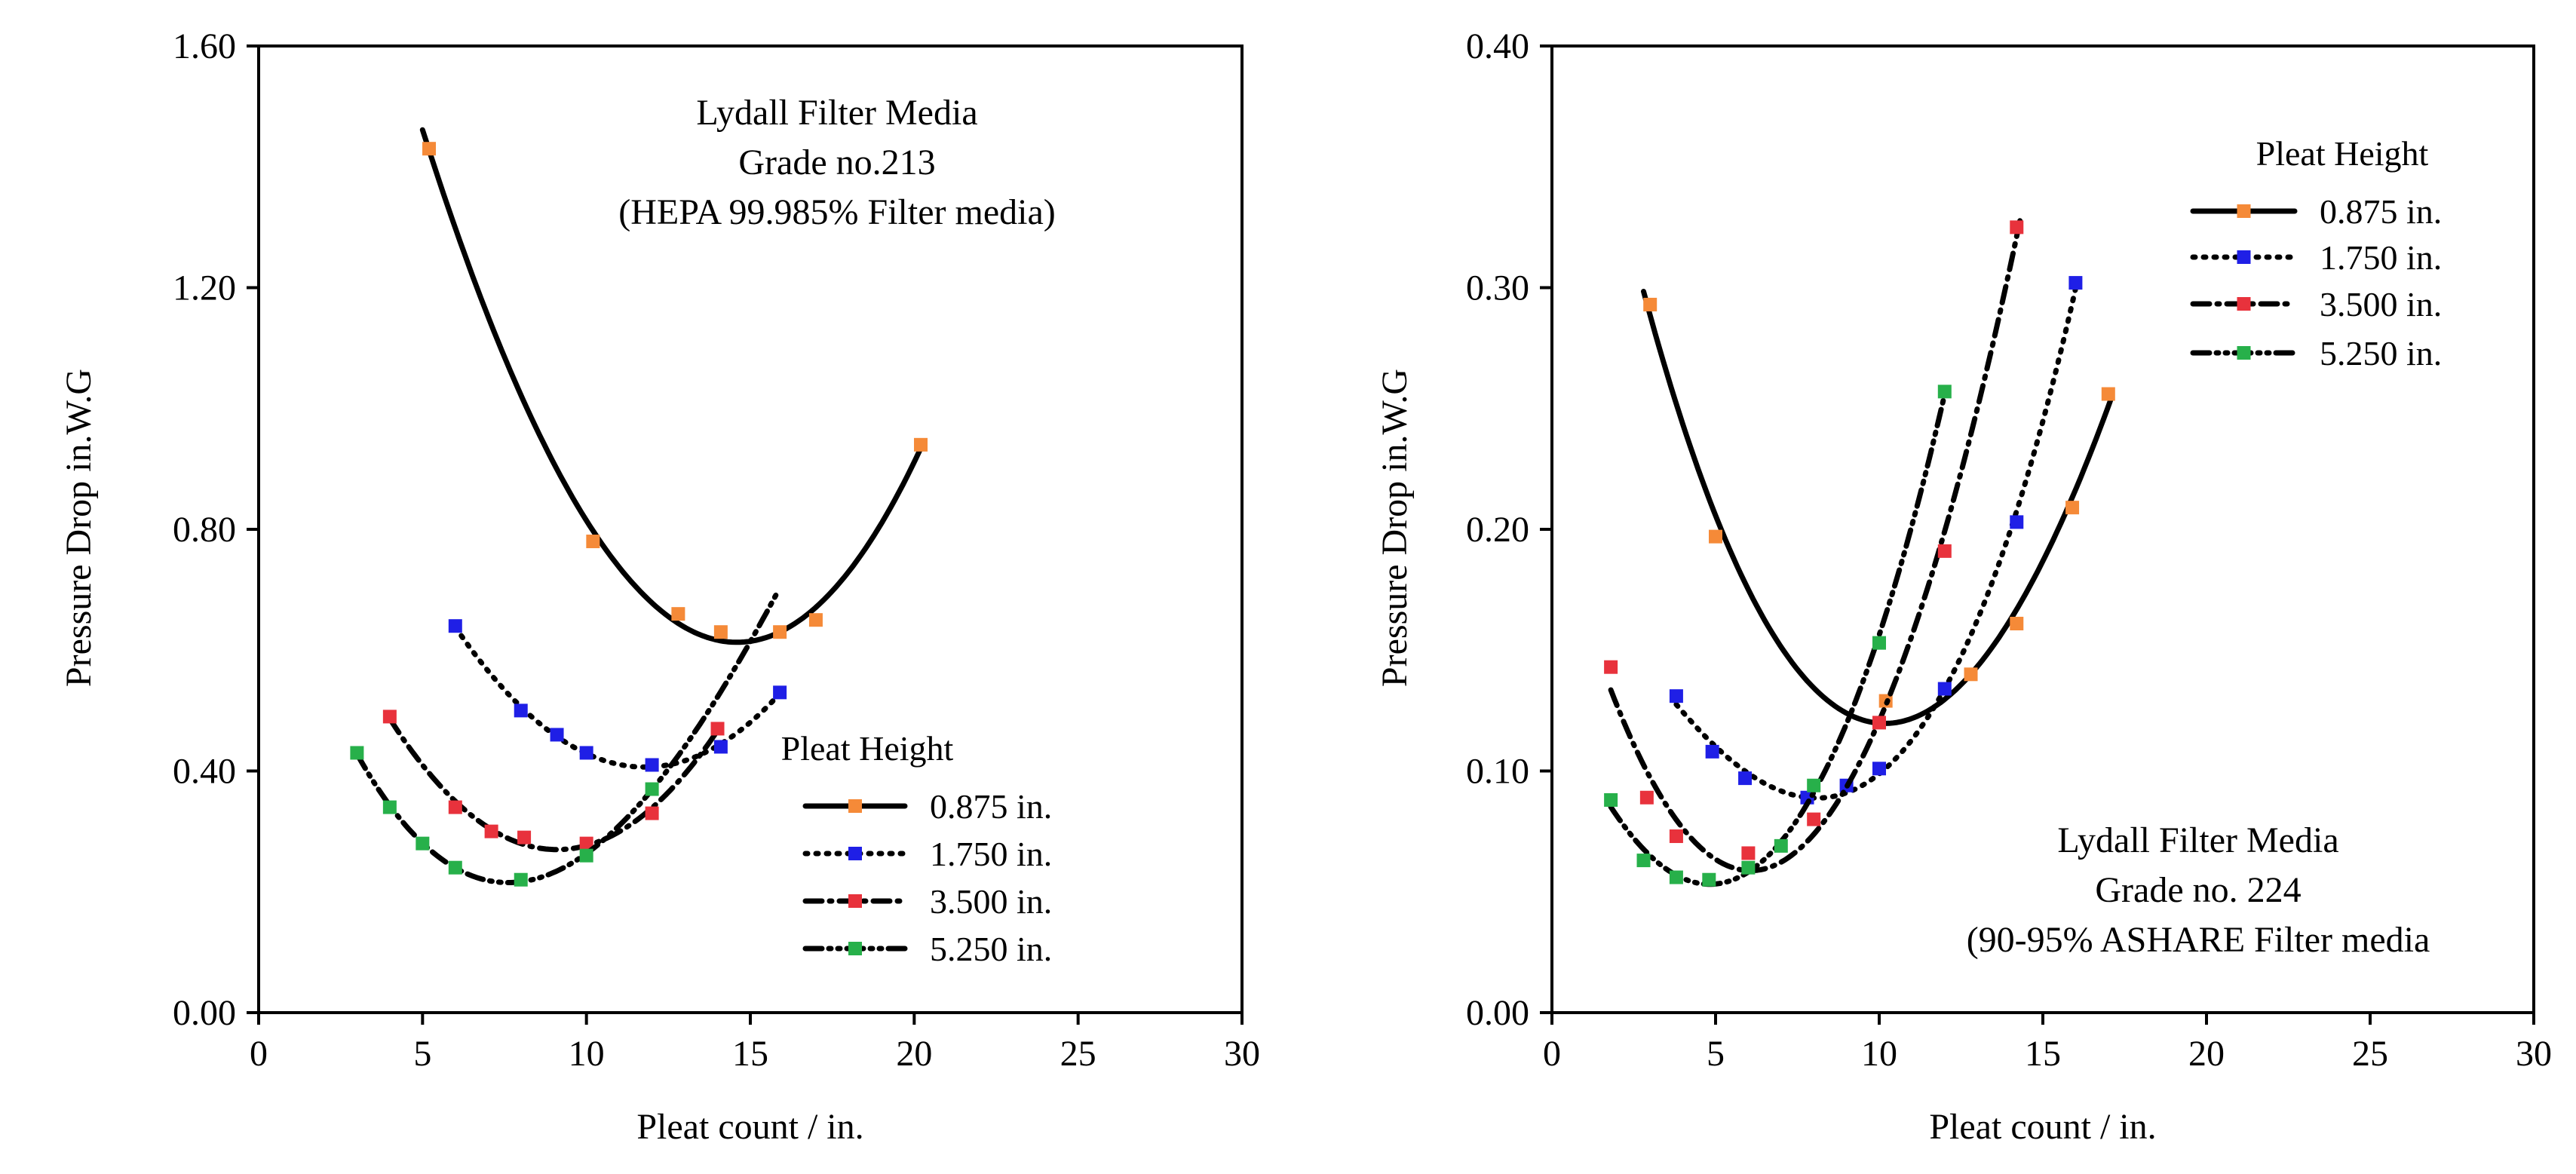 The image size is (2576, 1174). Describe the element at coordinates (1497, 530) in the screenshot. I see `y-tick-label: 0.20` at that location.